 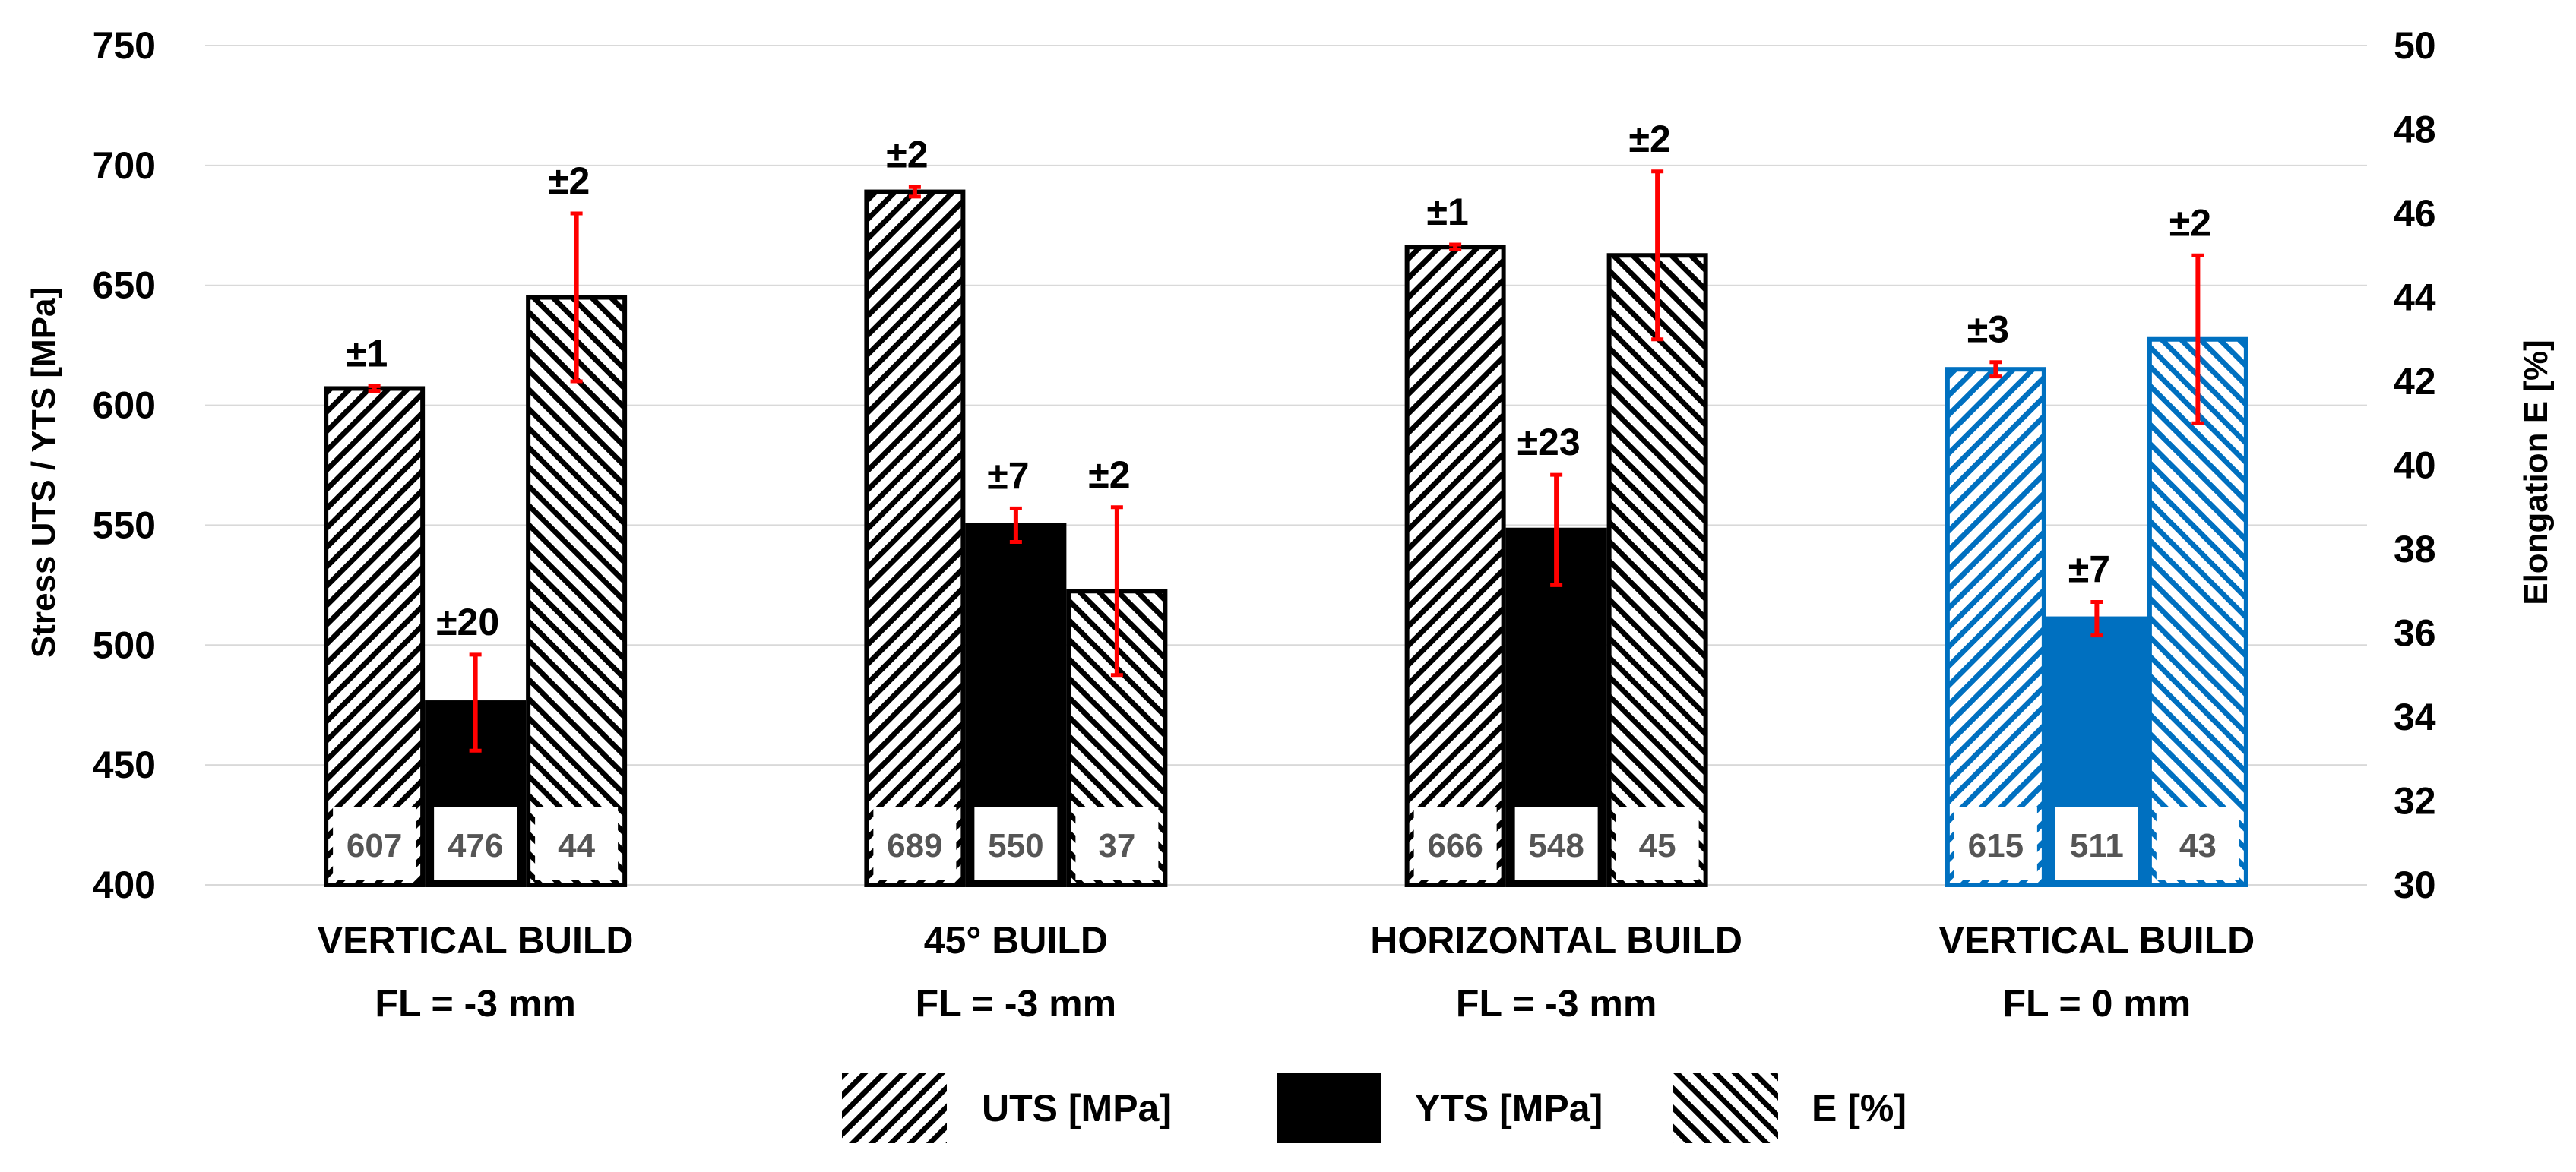 I want to click on right-tick-label: 34, so click(x=2415, y=717).